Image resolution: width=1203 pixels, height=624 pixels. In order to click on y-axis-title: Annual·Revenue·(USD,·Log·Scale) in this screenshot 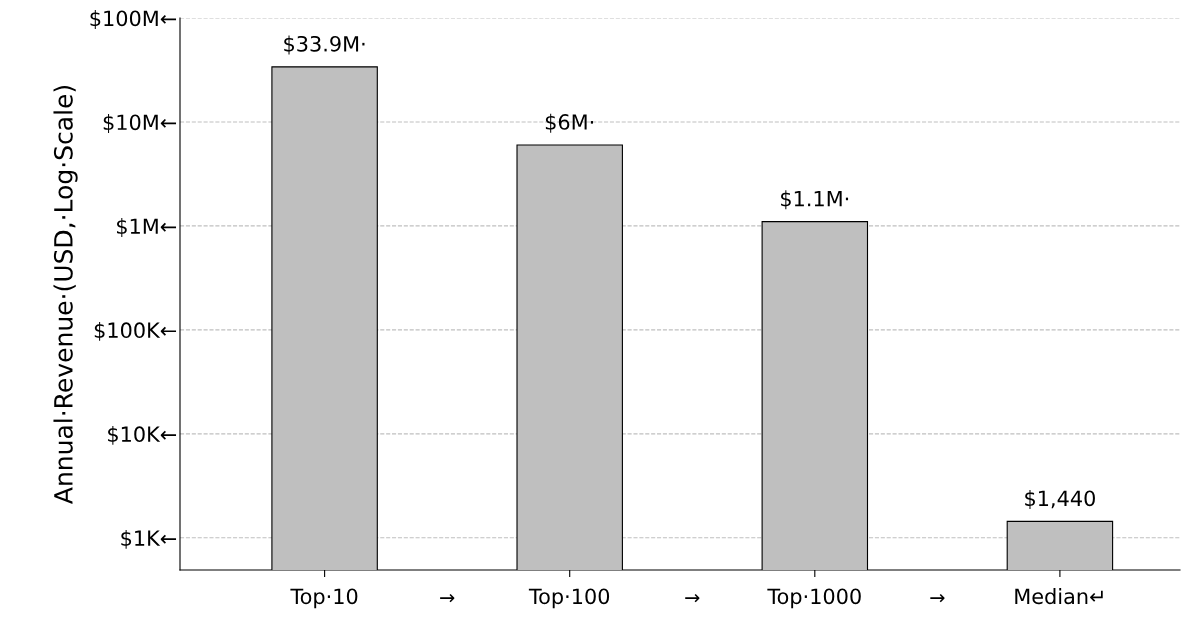, I will do `click(65, 294)`.